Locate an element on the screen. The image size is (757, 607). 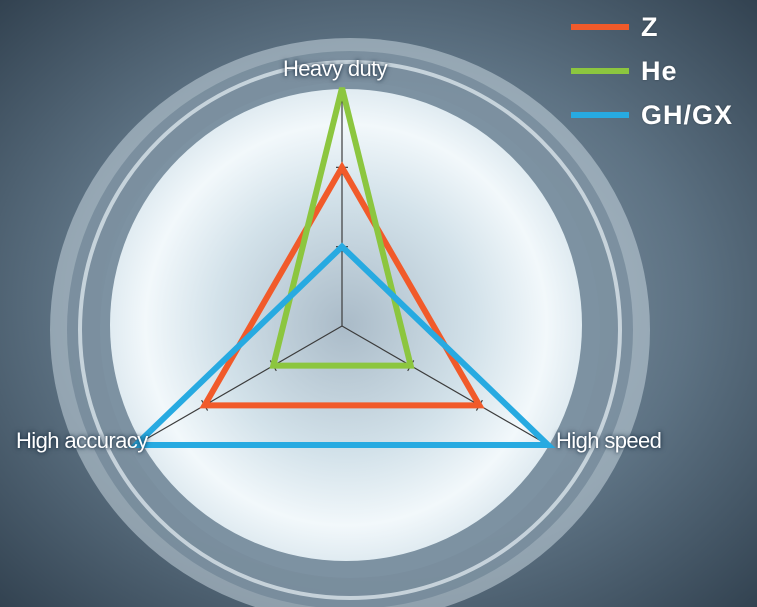
legend-swatch-gh-gx is located at coordinates (600, 115).